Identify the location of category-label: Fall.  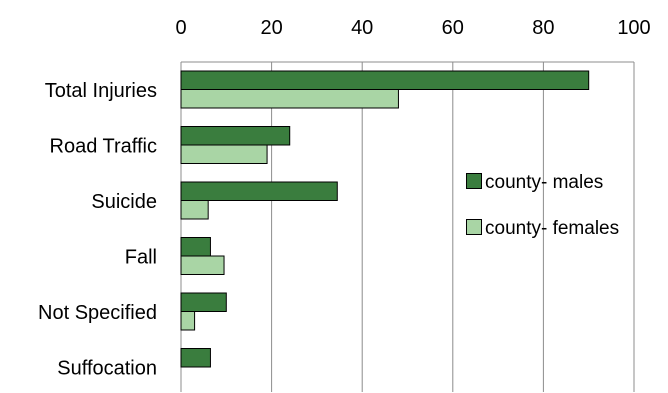
(141, 258).